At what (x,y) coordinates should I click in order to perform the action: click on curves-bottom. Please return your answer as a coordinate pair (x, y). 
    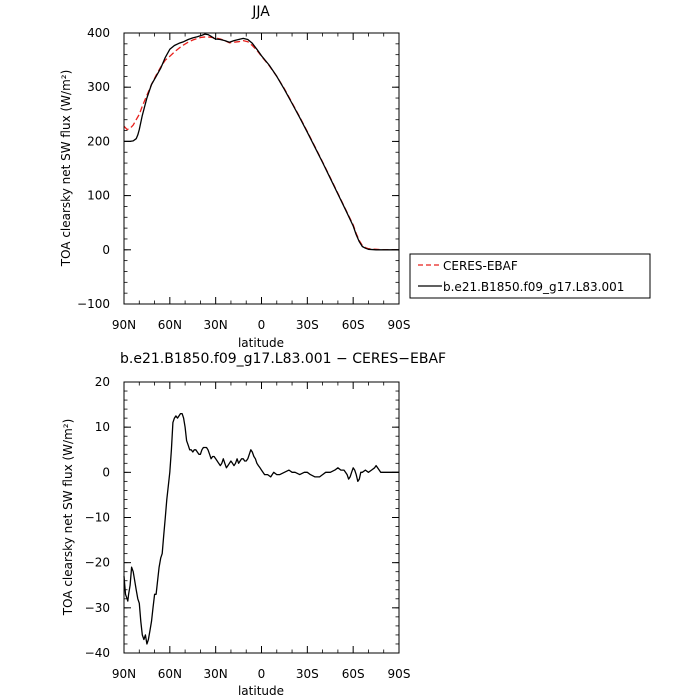
    Looking at the image, I should click on (261, 528).